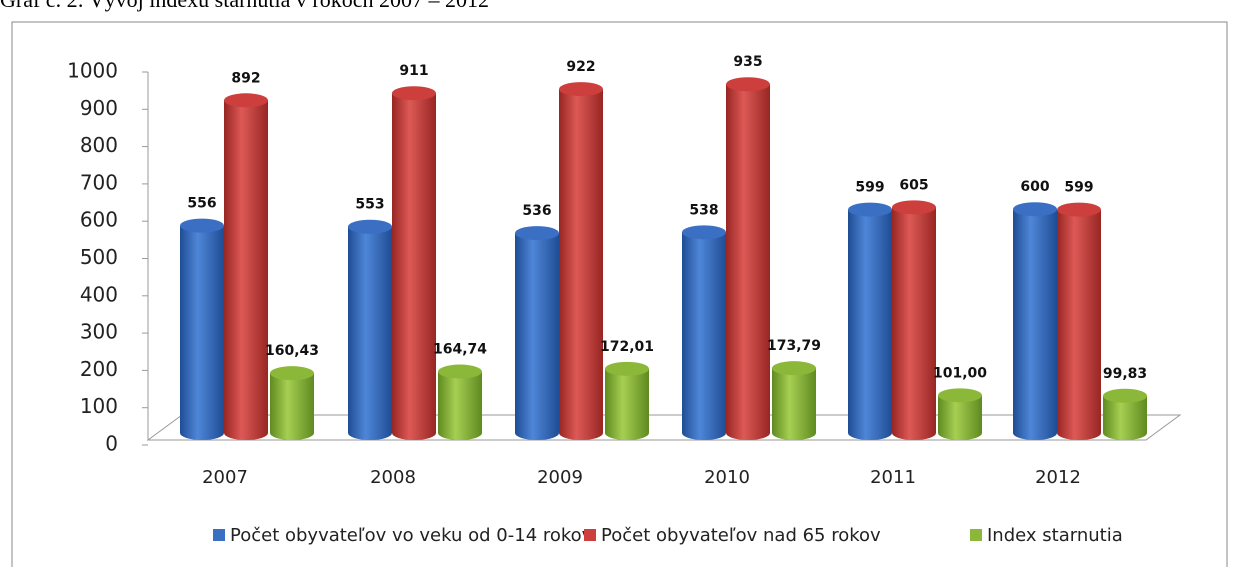  What do you see at coordinates (99, 332) in the screenshot?
I see `y-tick-label: 300` at bounding box center [99, 332].